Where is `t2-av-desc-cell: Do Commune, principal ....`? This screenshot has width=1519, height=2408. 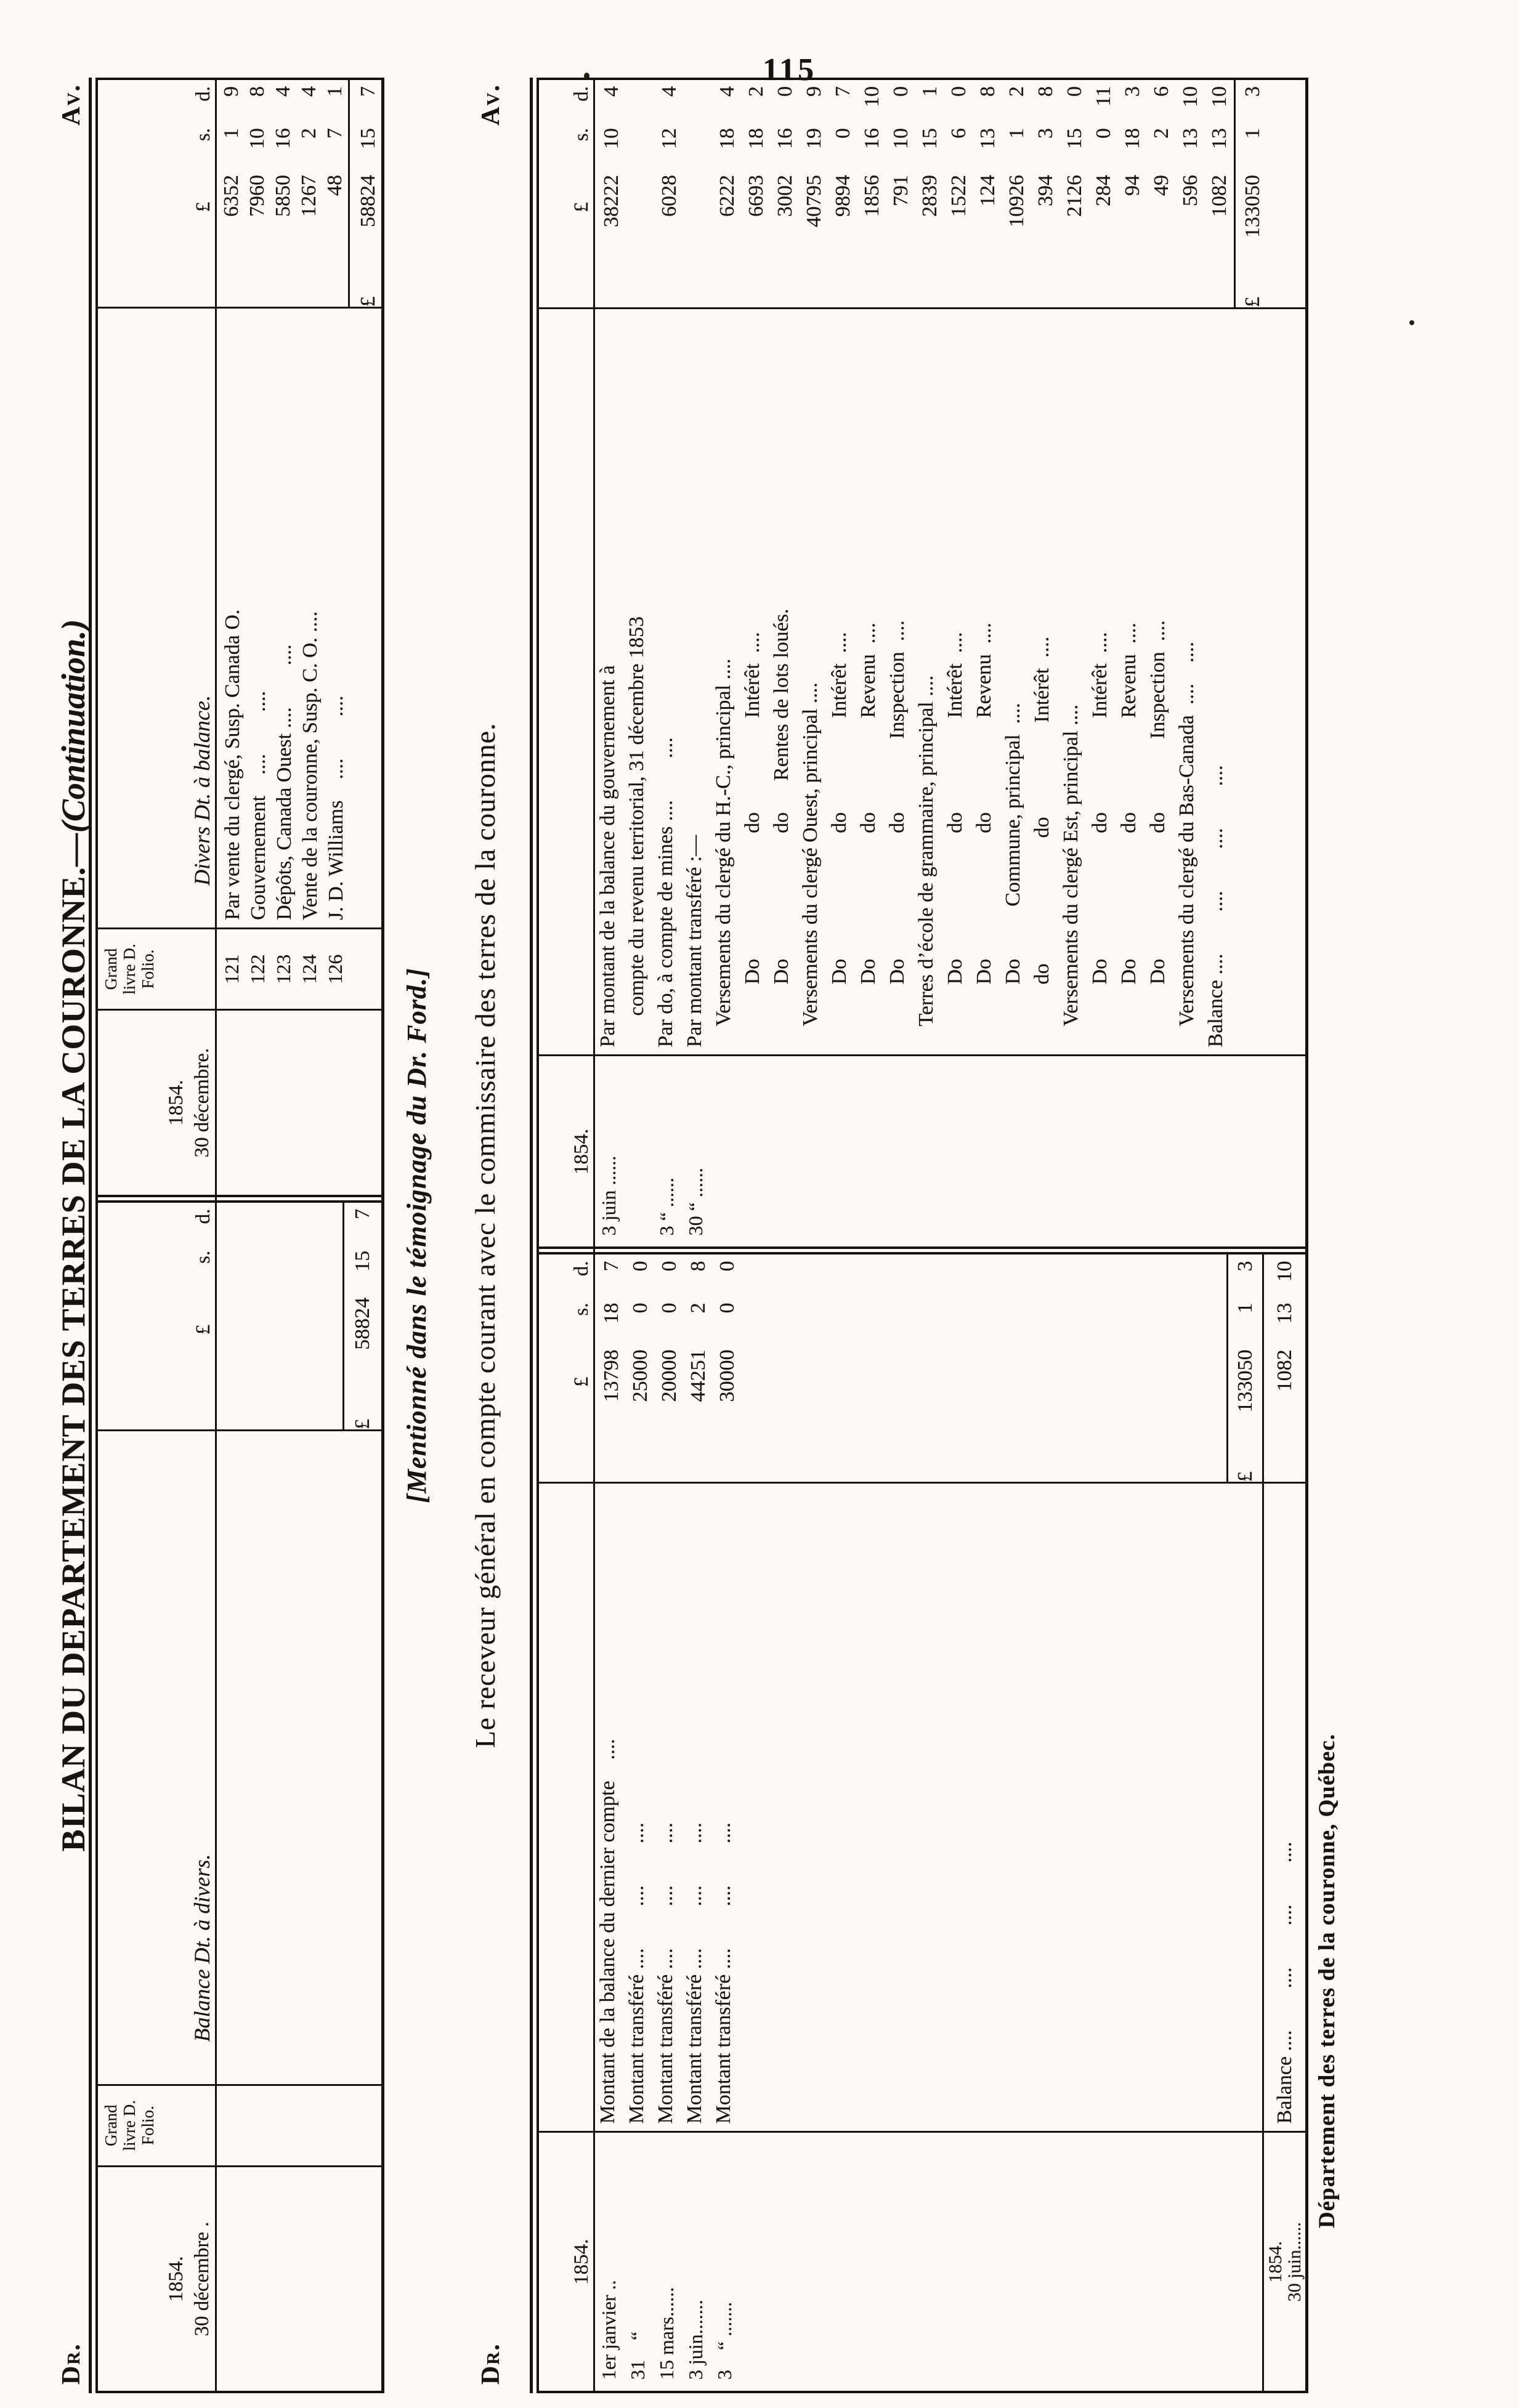
t2-av-desc-cell: Do Commune, principal .... is located at coordinates (1013, 875).